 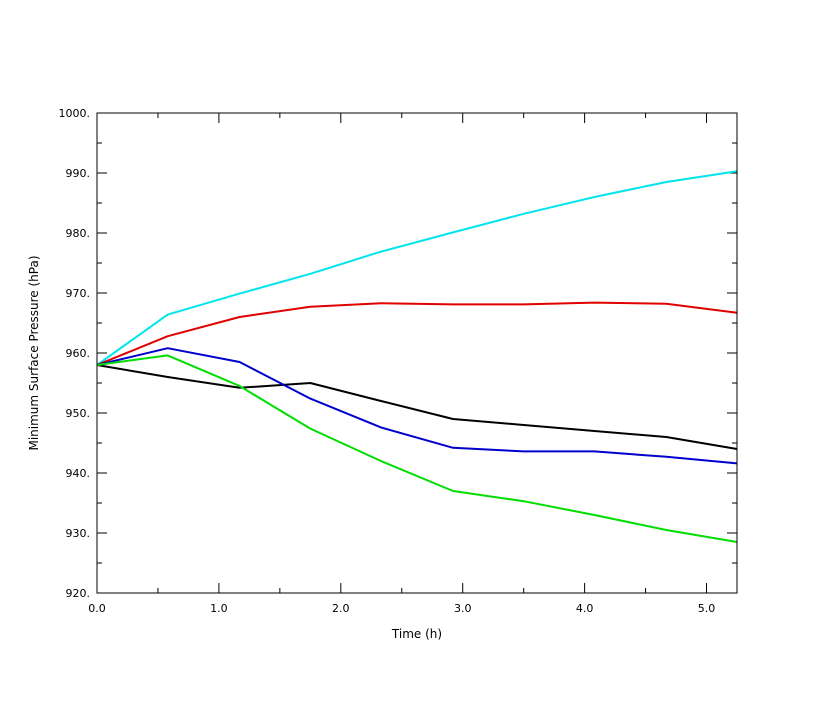 What do you see at coordinates (78, 233) in the screenshot?
I see `y-tick-label: 980.` at bounding box center [78, 233].